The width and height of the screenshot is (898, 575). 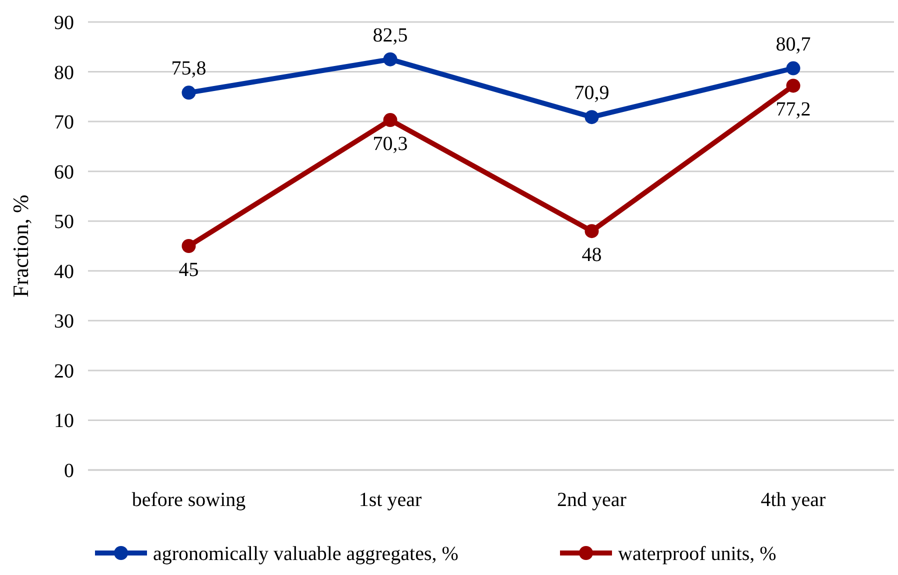 I want to click on y-tick-label: 60, so click(x=64, y=172).